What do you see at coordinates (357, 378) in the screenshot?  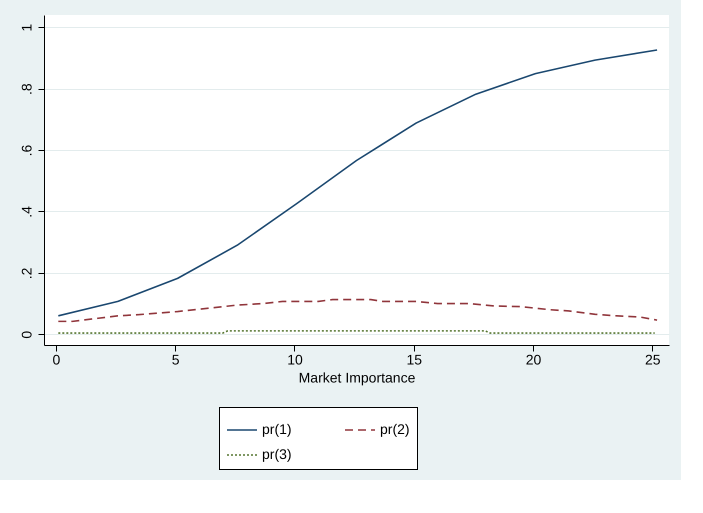 I see `x-axis-title: Market Importance` at bounding box center [357, 378].